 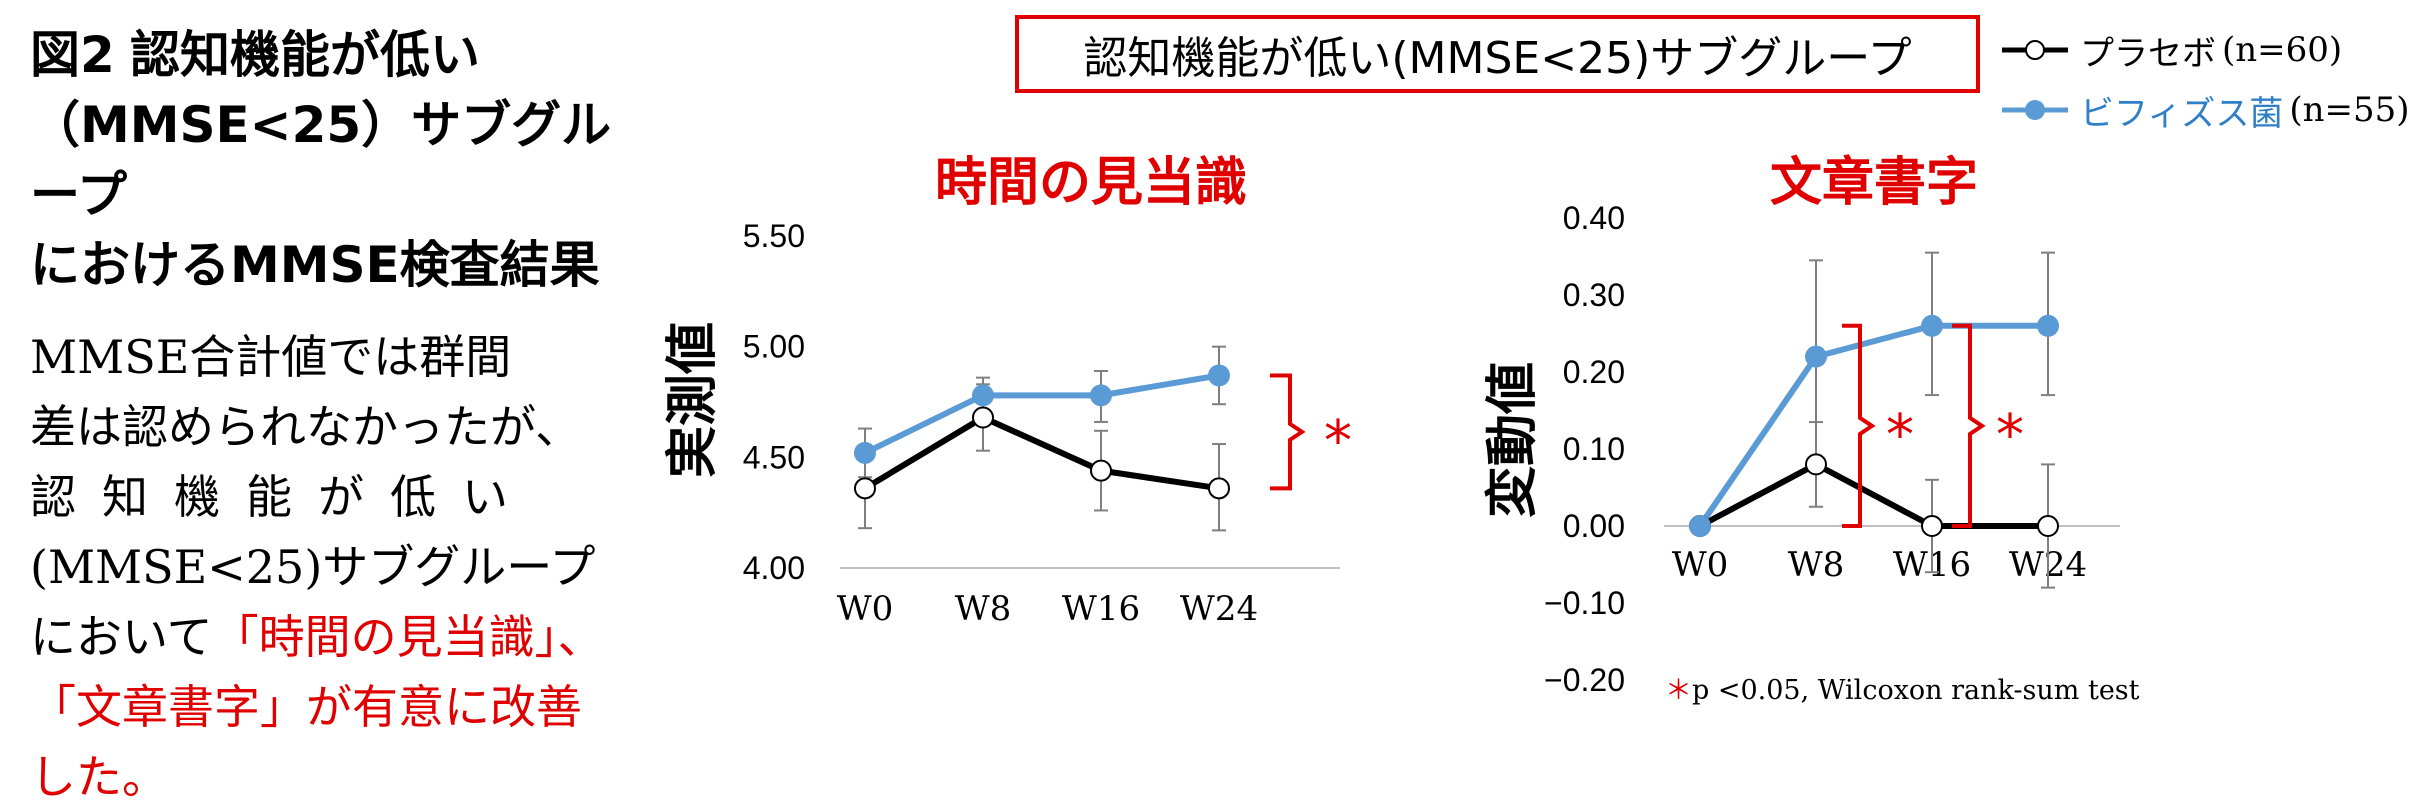 I want to click on summary-line-5b: 「時間の見当識」、, so click(x=408, y=637).